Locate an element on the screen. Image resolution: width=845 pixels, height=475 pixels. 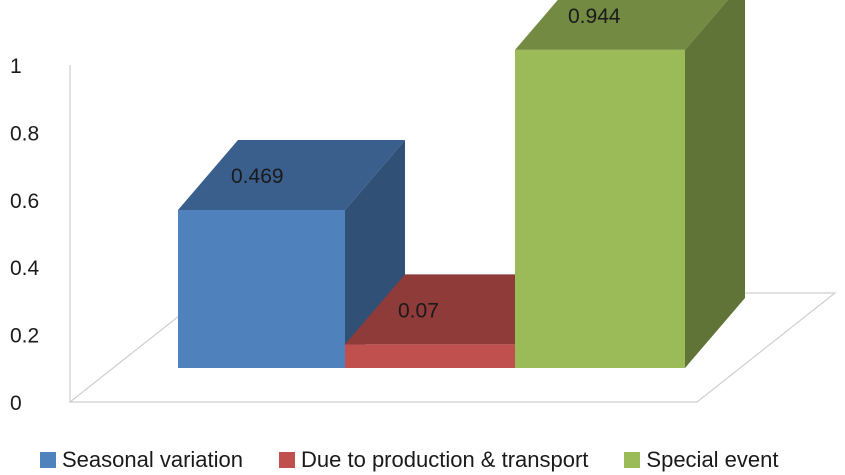
legend-swatch-special-event is located at coordinates (632, 460).